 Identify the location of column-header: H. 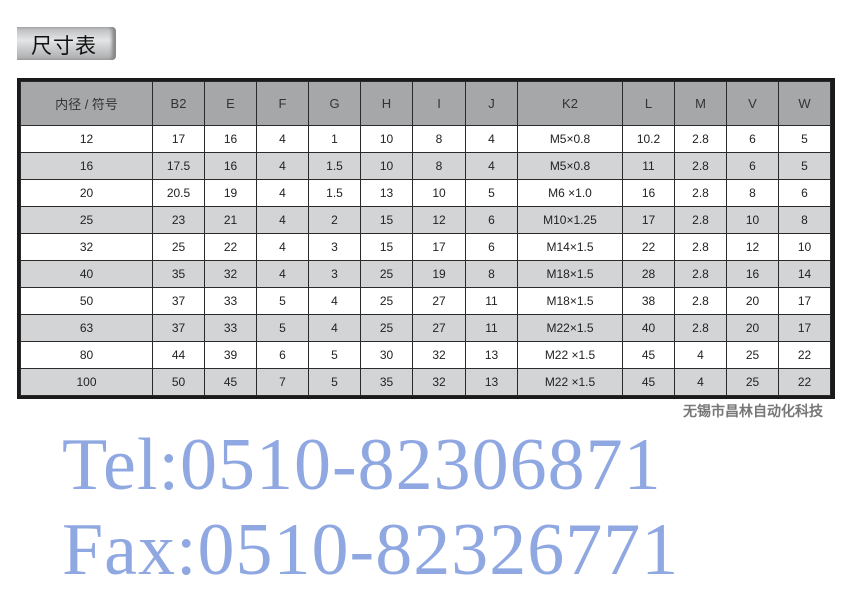
(386, 103).